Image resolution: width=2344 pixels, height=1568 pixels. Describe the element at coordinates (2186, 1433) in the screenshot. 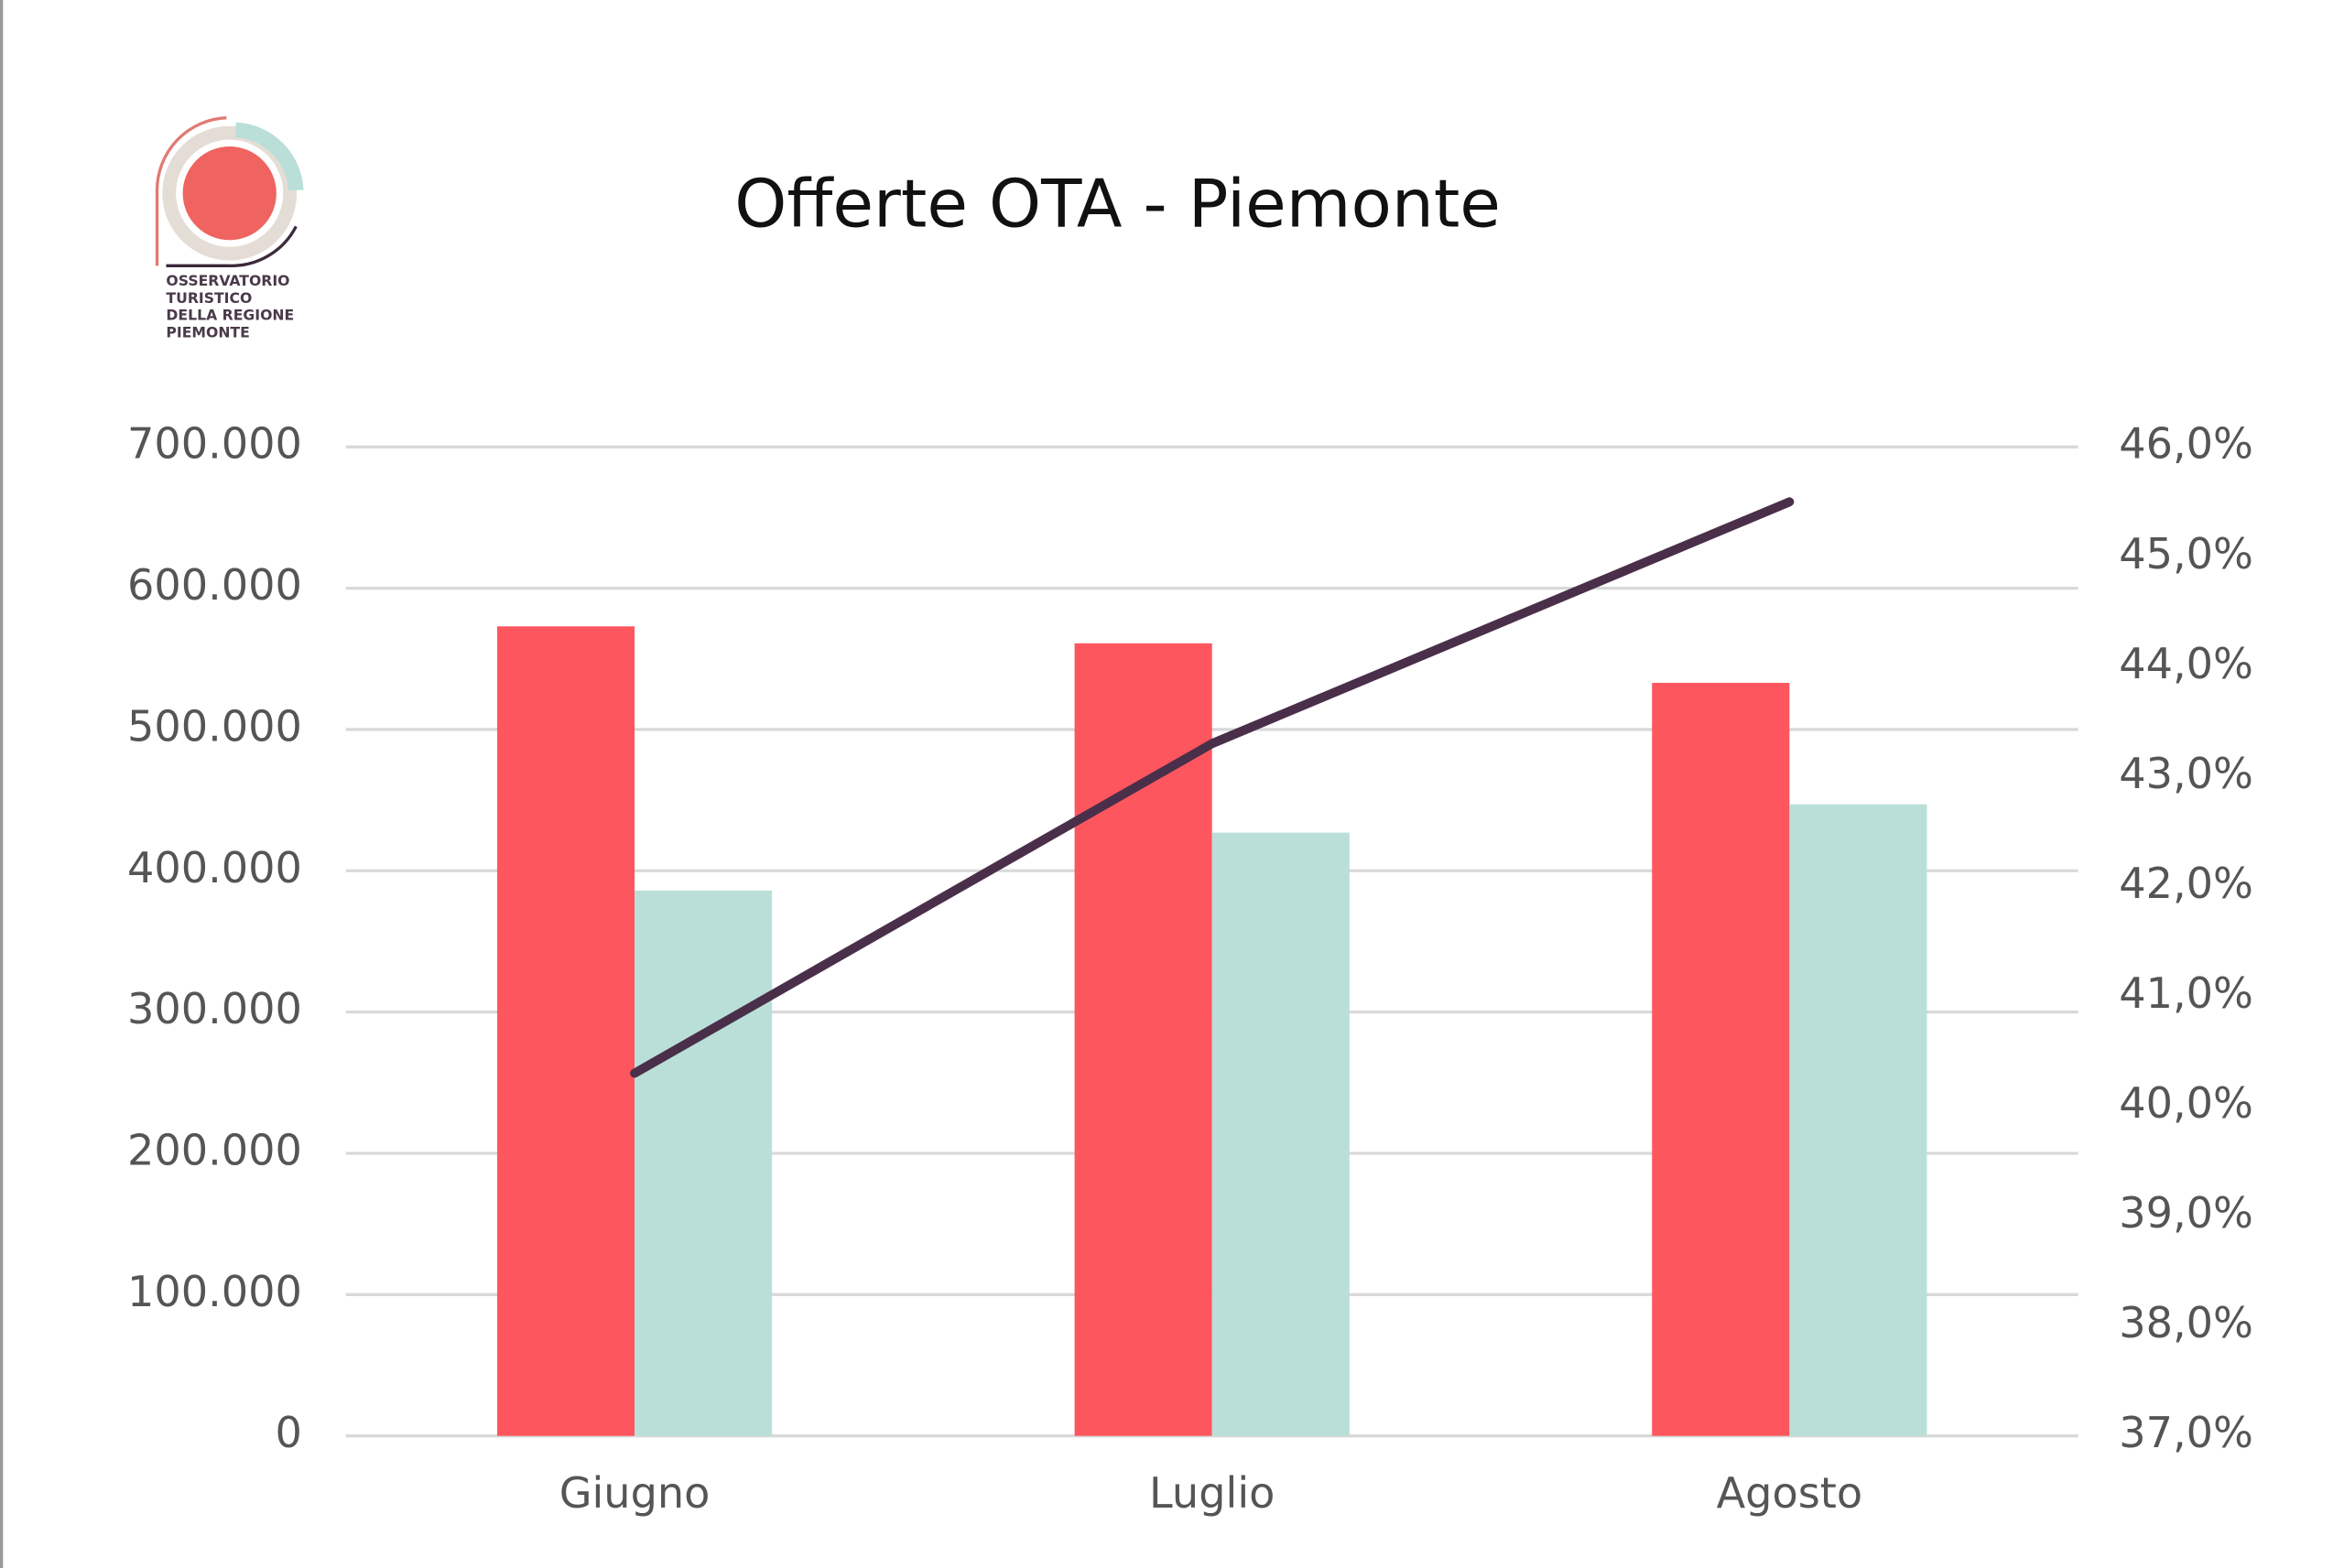

I see `y2-tick-label: 37,0%` at that location.